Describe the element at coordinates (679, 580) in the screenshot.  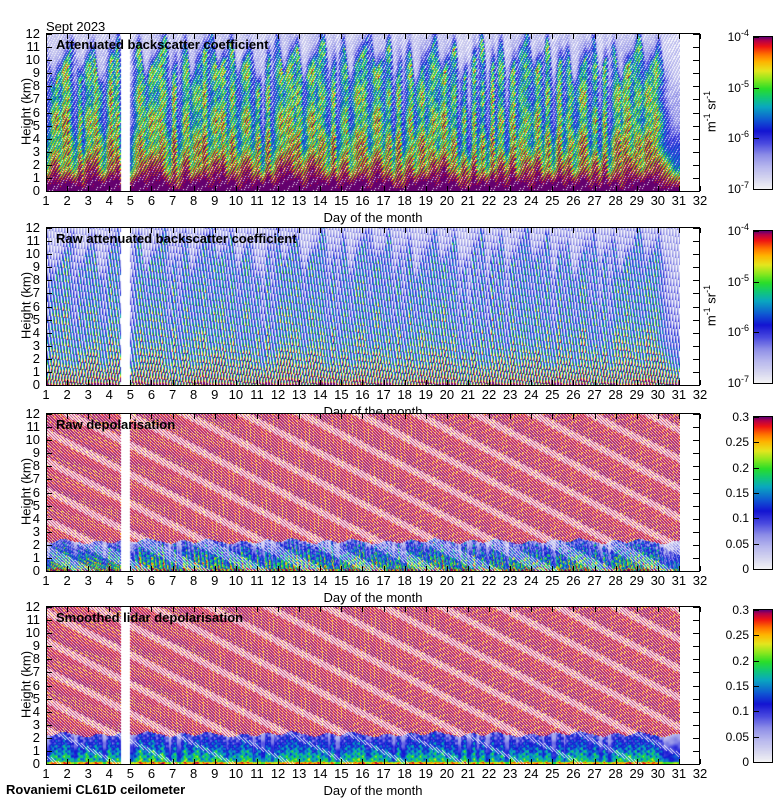
I see `x-tick-label: 31` at that location.